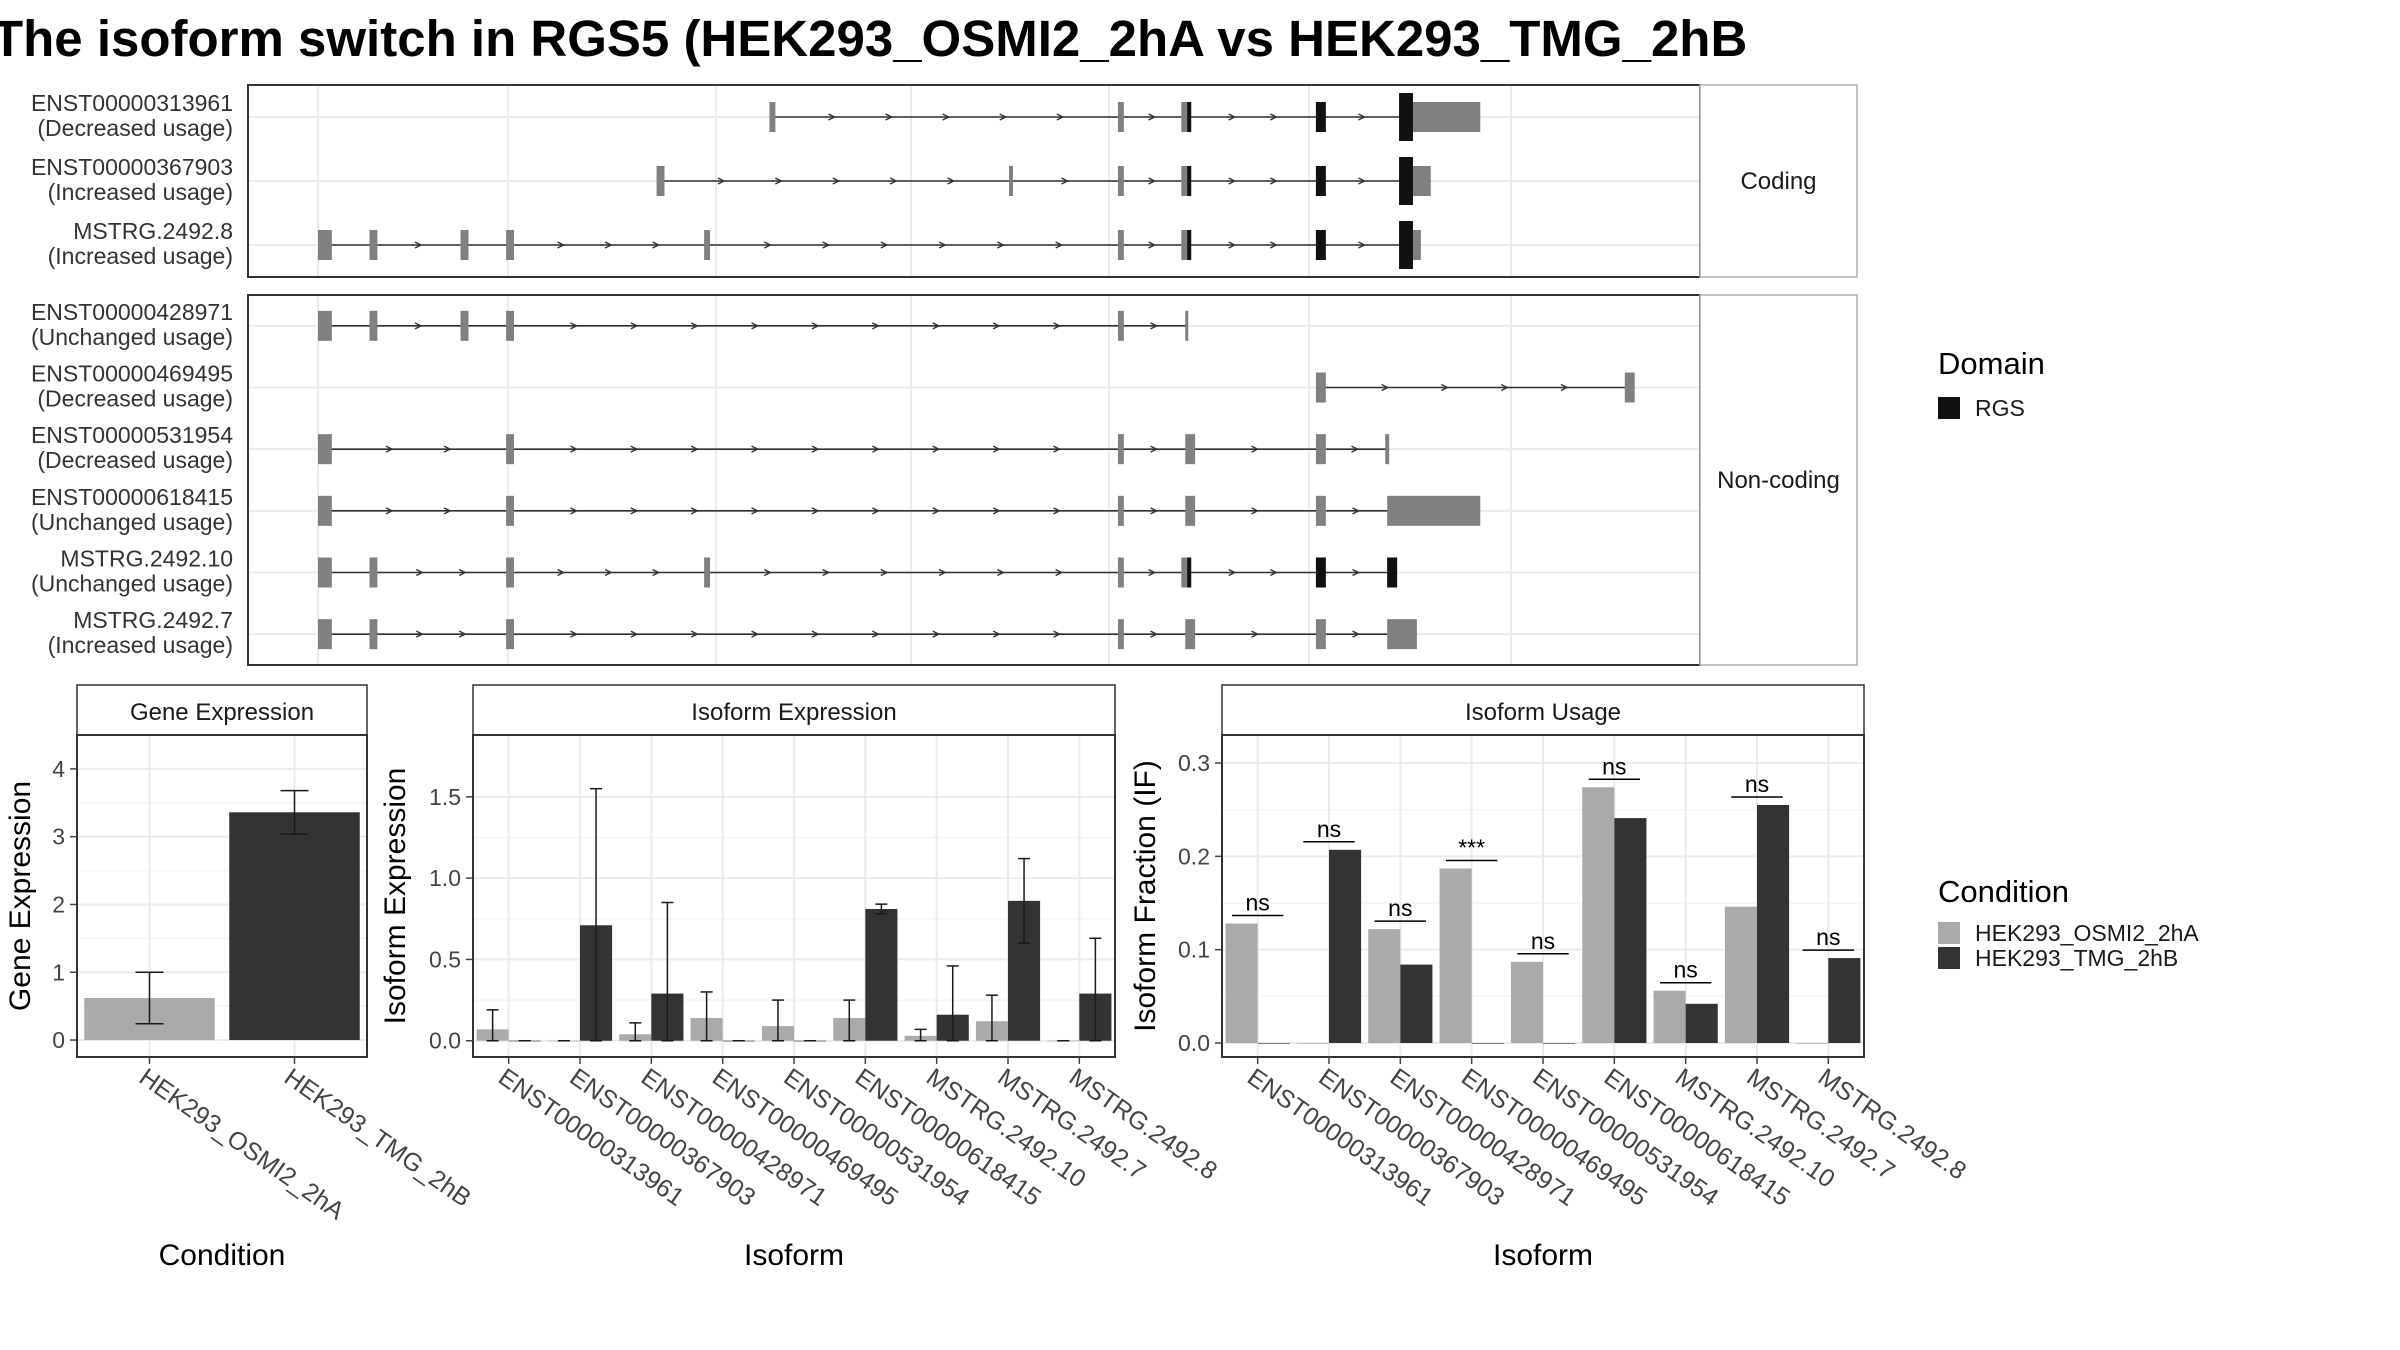 Image resolution: width=2400 pixels, height=1350 pixels. I want to click on y-axis-title: Isoform Fraction (IF), so click(1145, 896).